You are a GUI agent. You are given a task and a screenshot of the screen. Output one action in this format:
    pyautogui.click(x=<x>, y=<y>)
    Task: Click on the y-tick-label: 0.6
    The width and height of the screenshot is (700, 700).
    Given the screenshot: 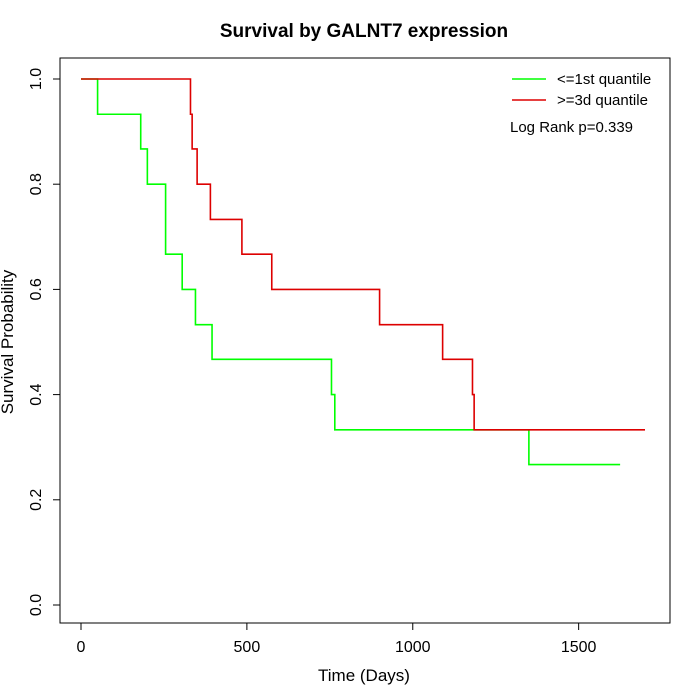 What is the action you would take?
    pyautogui.click(x=36, y=289)
    